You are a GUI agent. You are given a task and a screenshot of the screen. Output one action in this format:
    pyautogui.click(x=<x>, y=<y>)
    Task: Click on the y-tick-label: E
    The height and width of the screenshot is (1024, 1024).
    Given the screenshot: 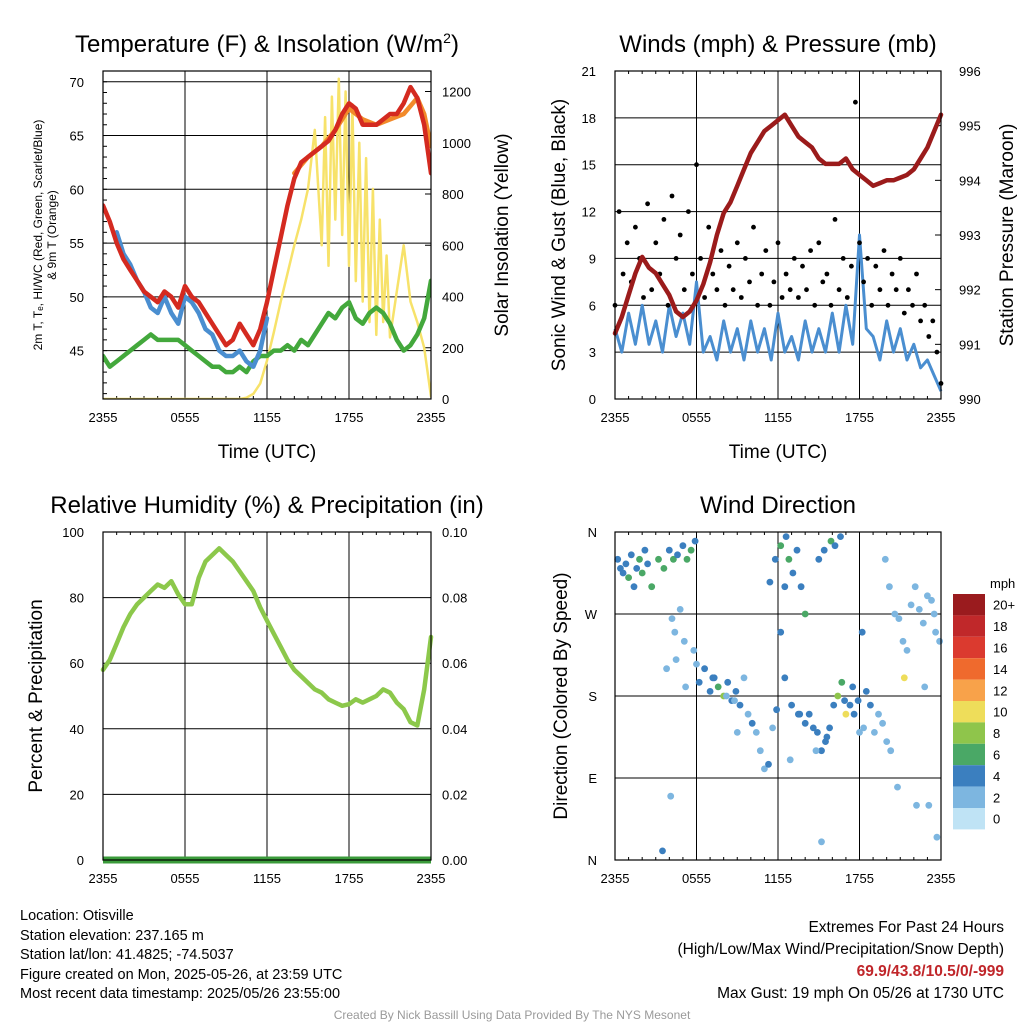 What is the action you would take?
    pyautogui.click(x=592, y=778)
    